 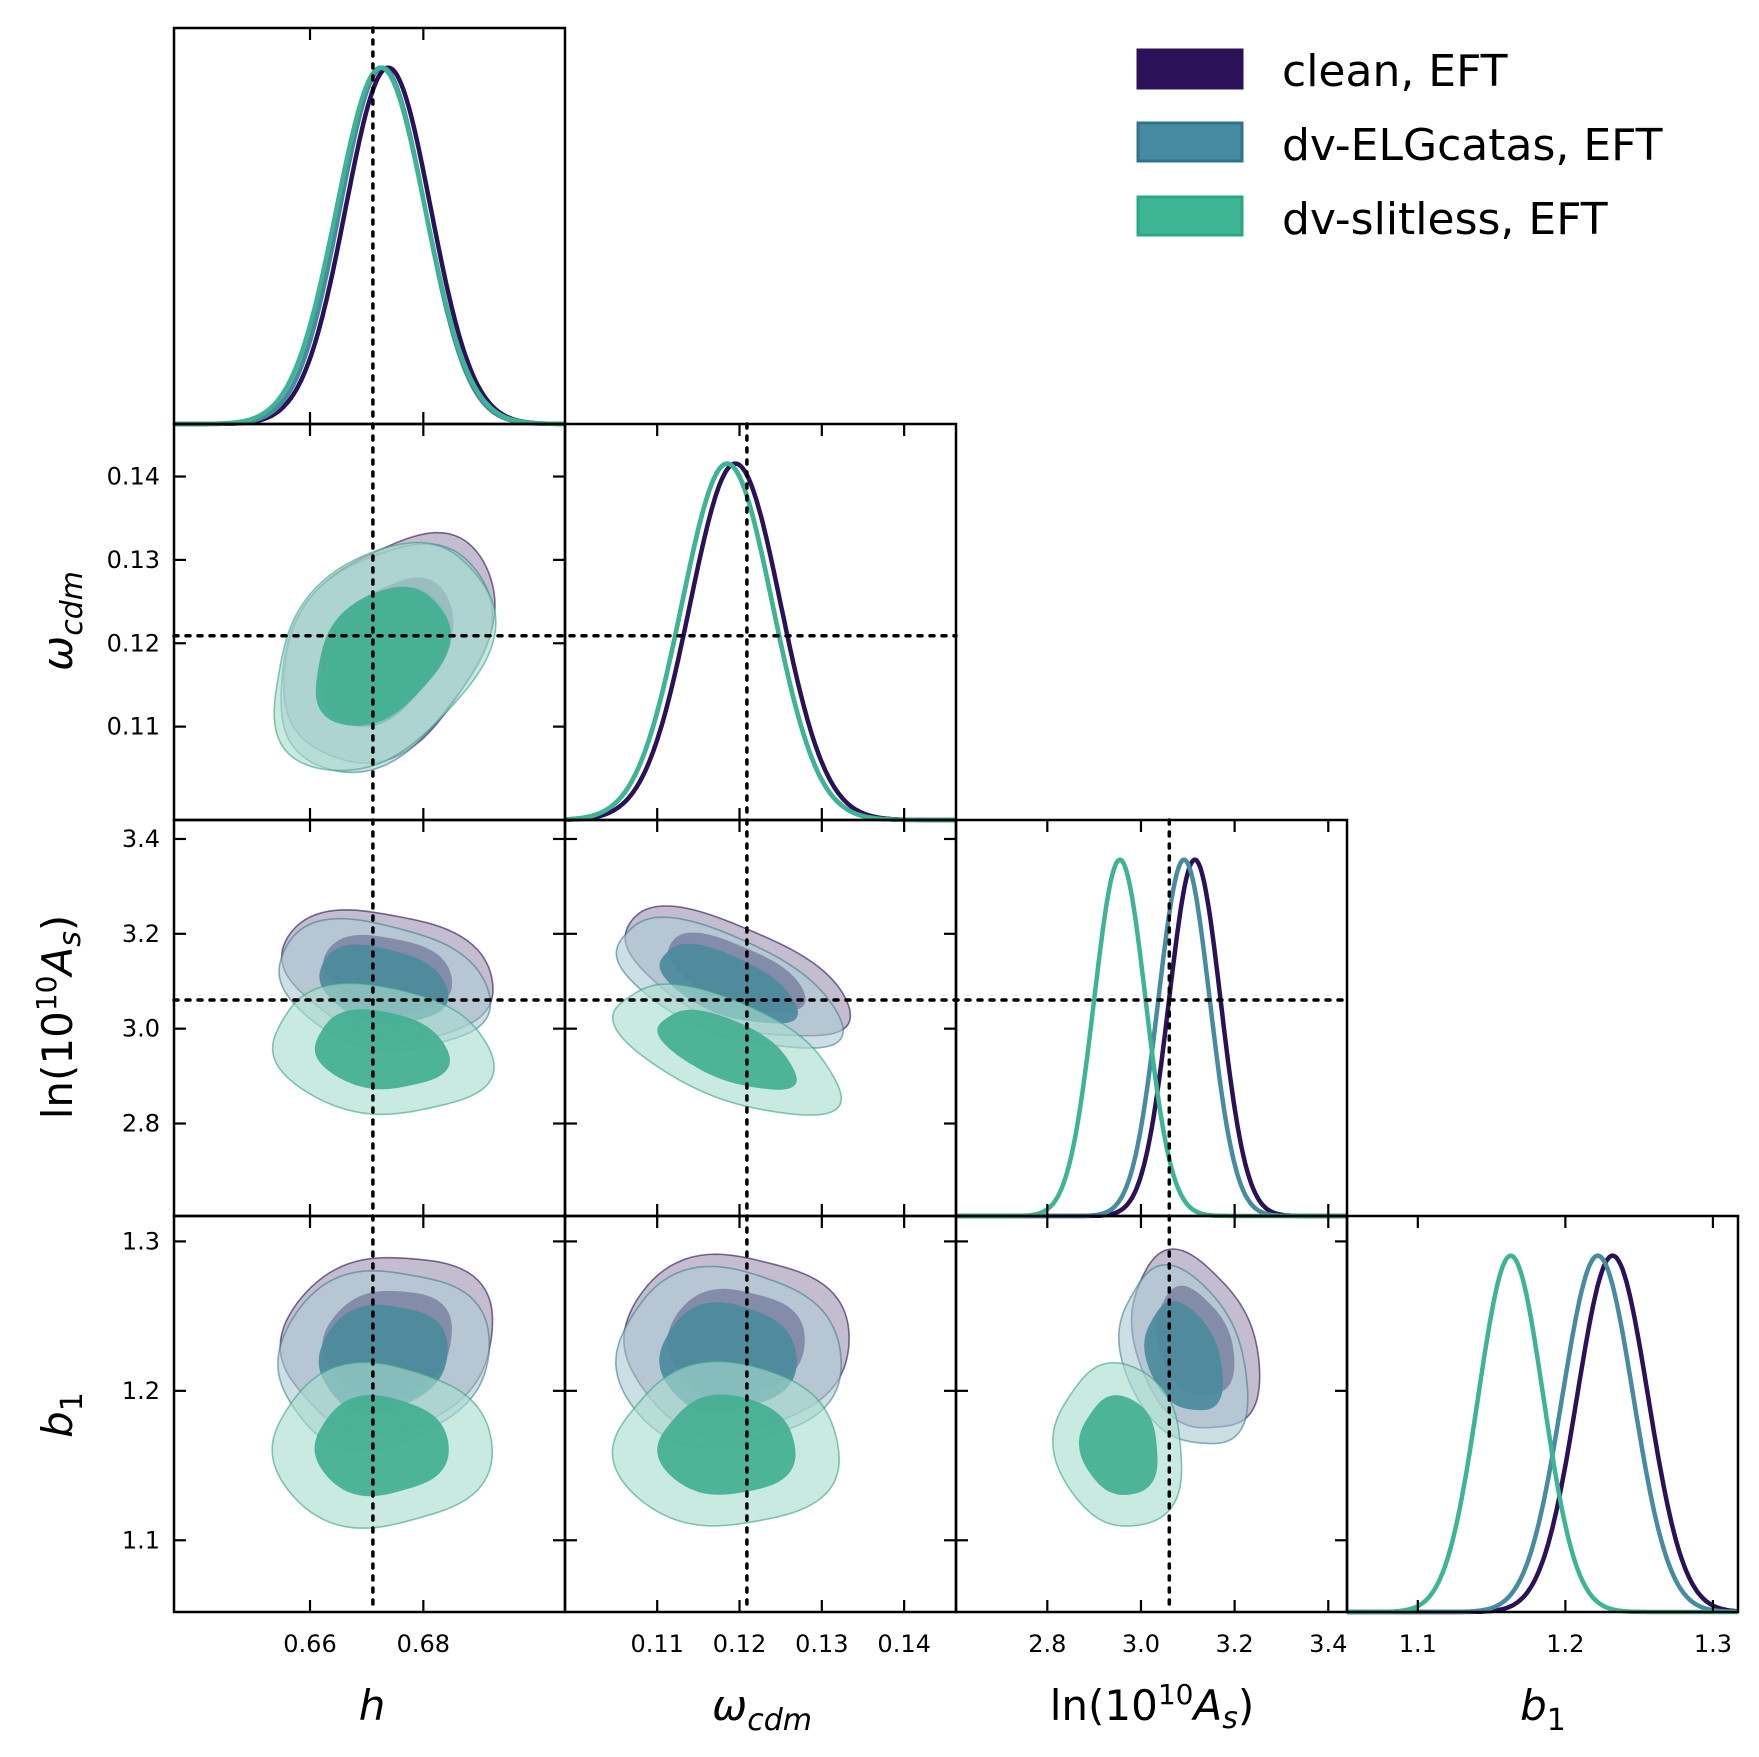 I want to click on contour-68-dv-slitless-eft-p31, so click(x=726, y=1444).